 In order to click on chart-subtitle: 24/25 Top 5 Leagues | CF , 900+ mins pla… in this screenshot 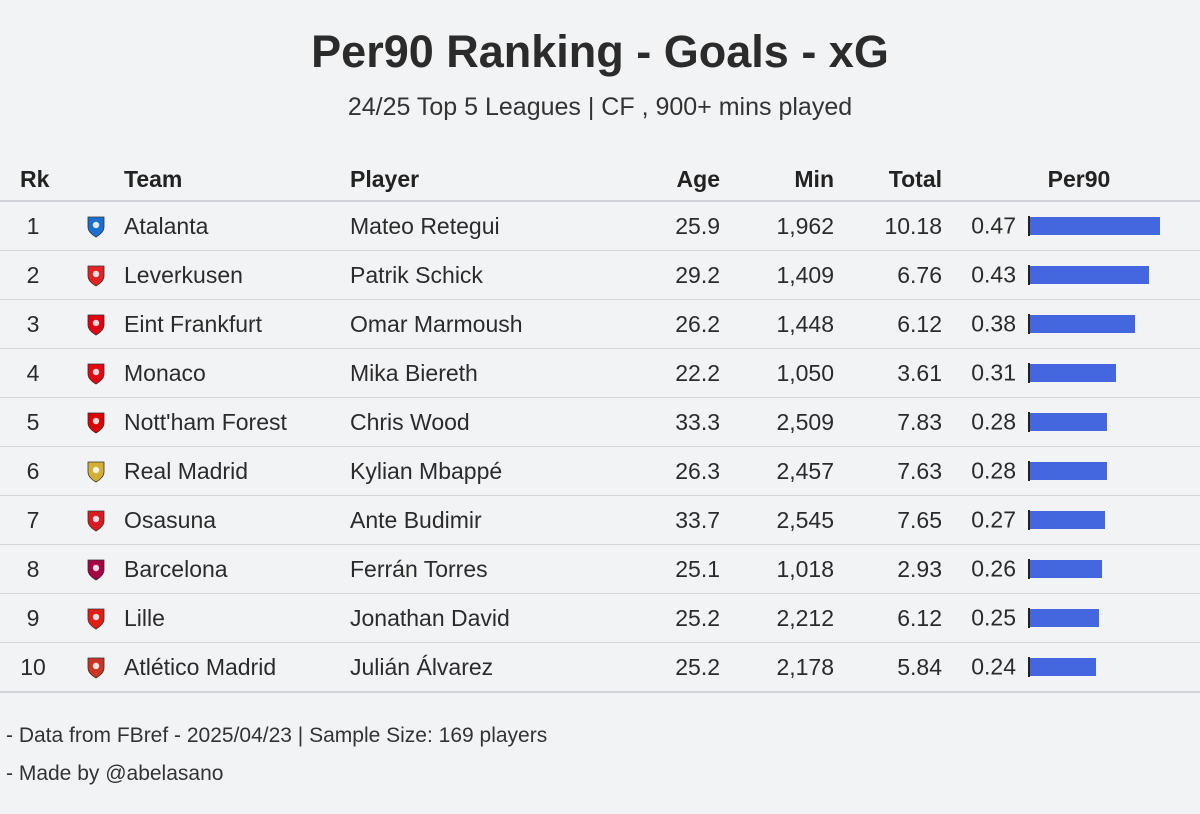, I will do `click(600, 107)`.